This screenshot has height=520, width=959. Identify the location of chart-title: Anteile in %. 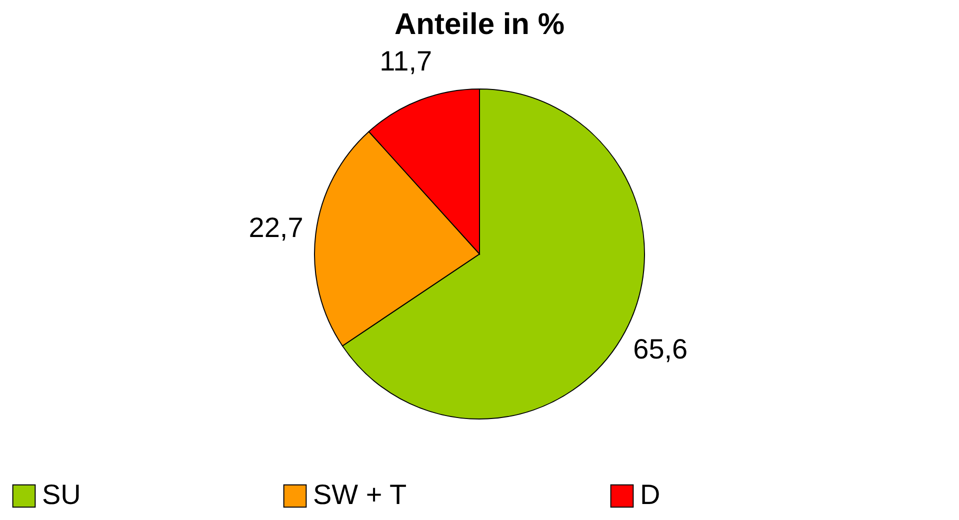
(479, 24).